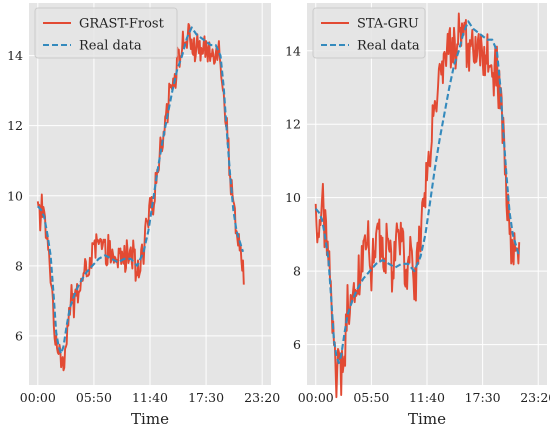 This screenshot has height=435, width=550. Describe the element at coordinates (369, 33) in the screenshot. I see `legend: STA-GRU Real data` at that location.